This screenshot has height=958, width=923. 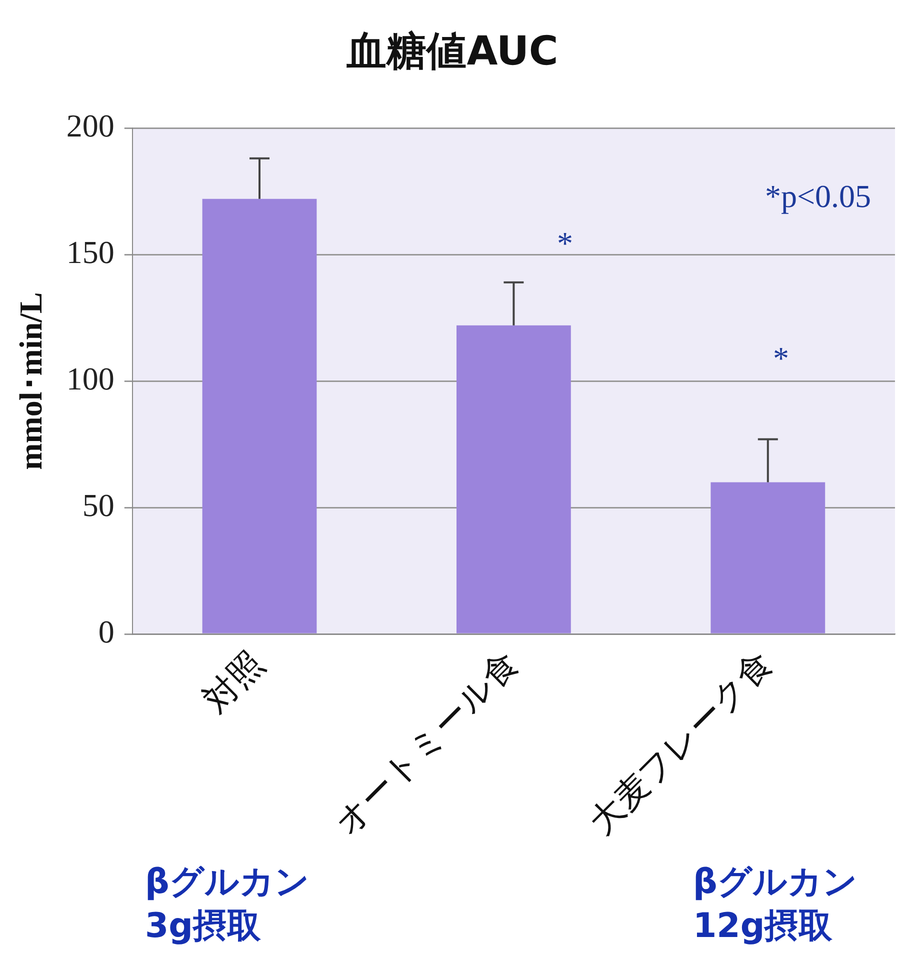 I want to click on y-tick-label: 0, so click(x=106, y=631).